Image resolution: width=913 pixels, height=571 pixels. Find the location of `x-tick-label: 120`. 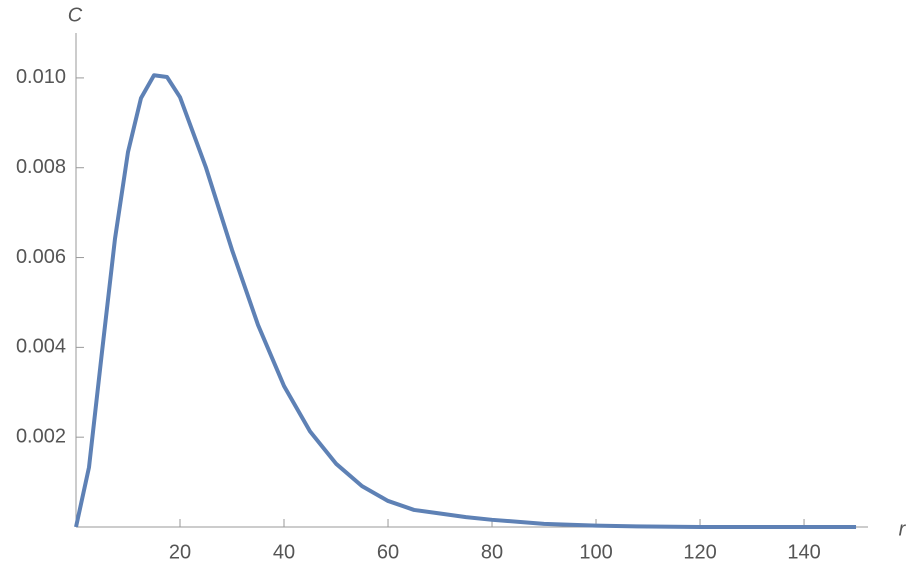

x-tick-label: 120 is located at coordinates (699, 552).